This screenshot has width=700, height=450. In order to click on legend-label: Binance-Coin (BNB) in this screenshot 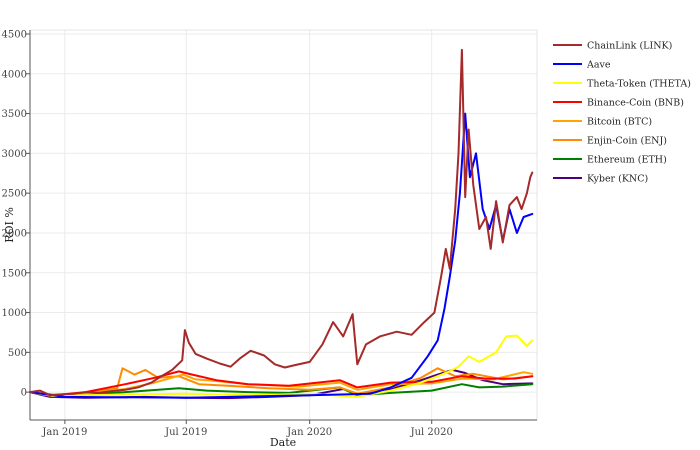, I will do `click(635, 103)`.